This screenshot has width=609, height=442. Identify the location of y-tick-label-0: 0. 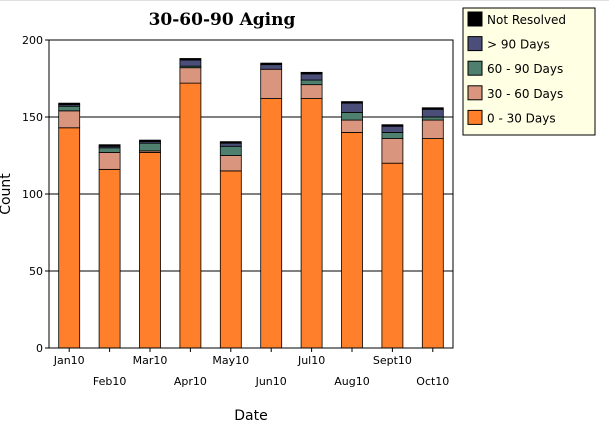
(39, 348).